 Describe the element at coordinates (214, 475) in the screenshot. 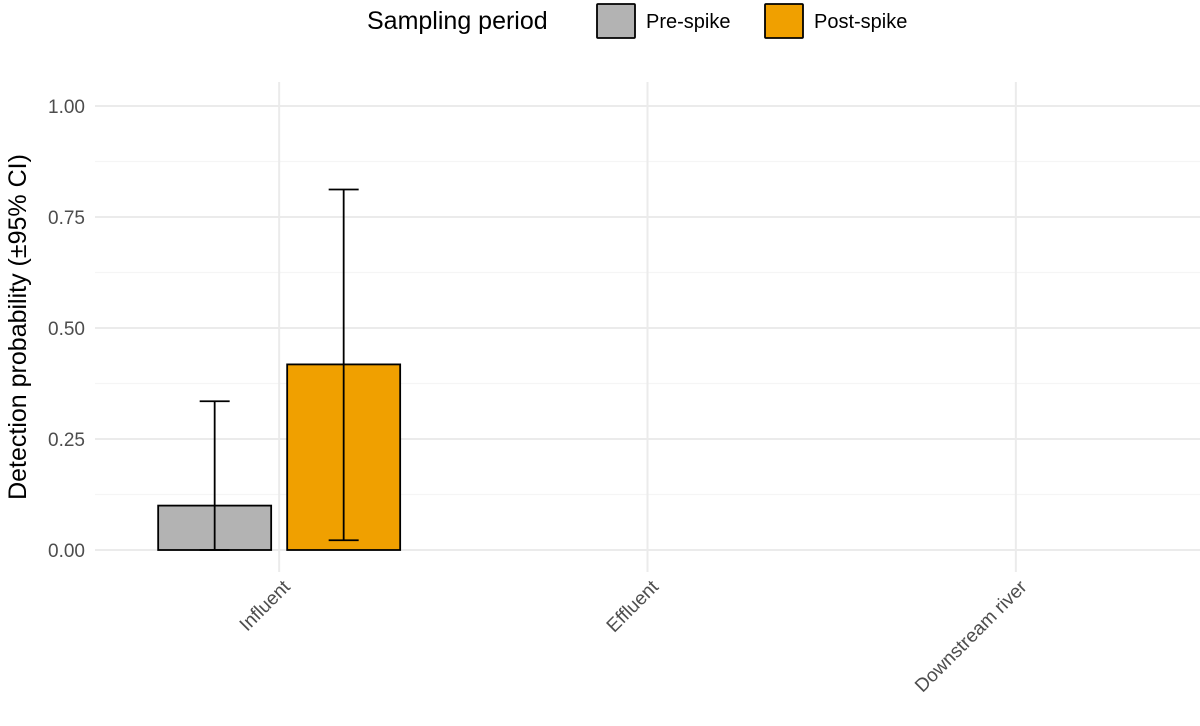

I see `error-bar-pre-spike-influent` at that location.